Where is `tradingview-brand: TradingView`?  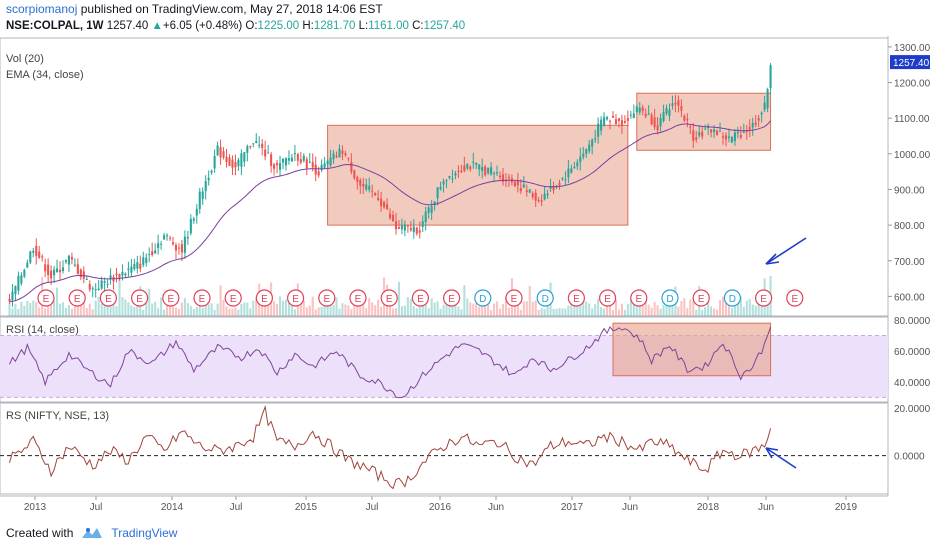 tradingview-brand: TradingView is located at coordinates (144, 533).